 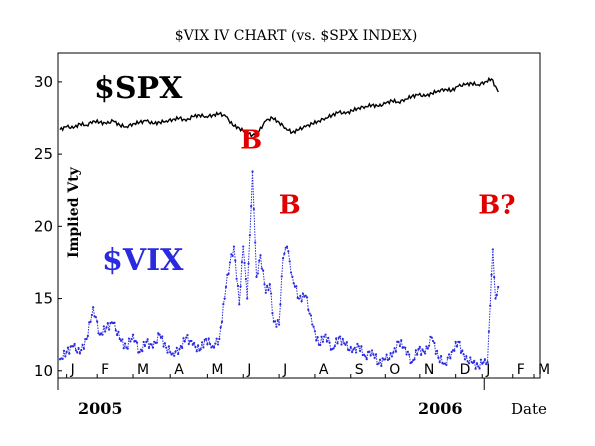 I want to click on y-axis-label: Implied Vty, so click(x=74, y=212).